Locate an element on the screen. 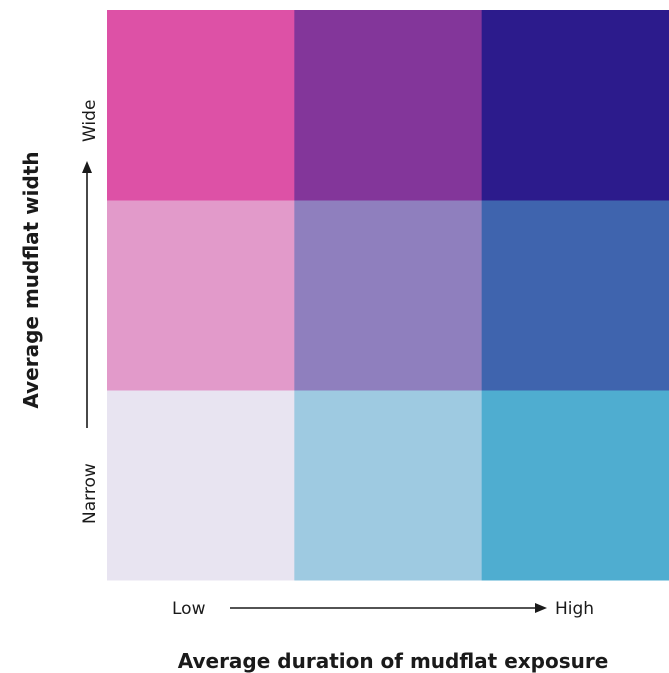 The height and width of the screenshot is (673, 669). x-axis-arrow-head is located at coordinates (541, 608).